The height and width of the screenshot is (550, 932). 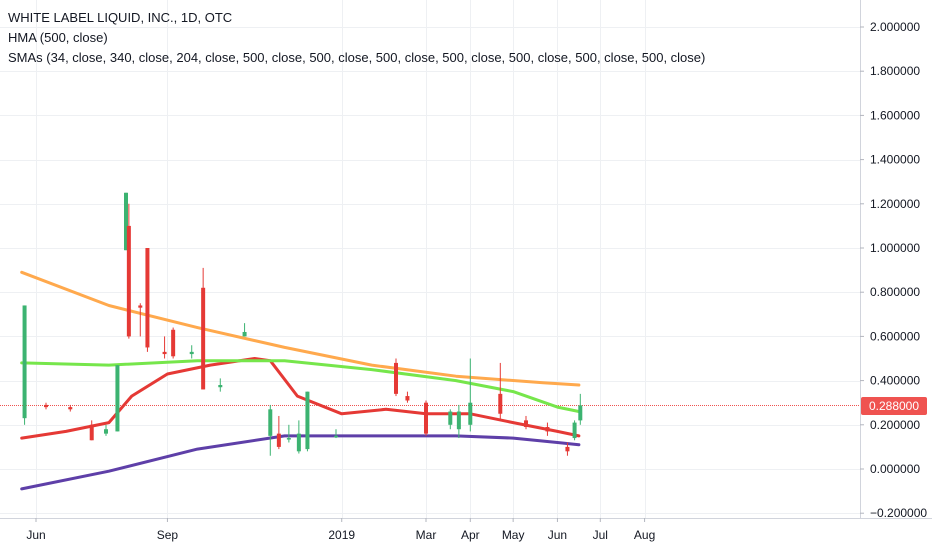 What do you see at coordinates (470, 535) in the screenshot?
I see `x-tick-label: Apr` at bounding box center [470, 535].